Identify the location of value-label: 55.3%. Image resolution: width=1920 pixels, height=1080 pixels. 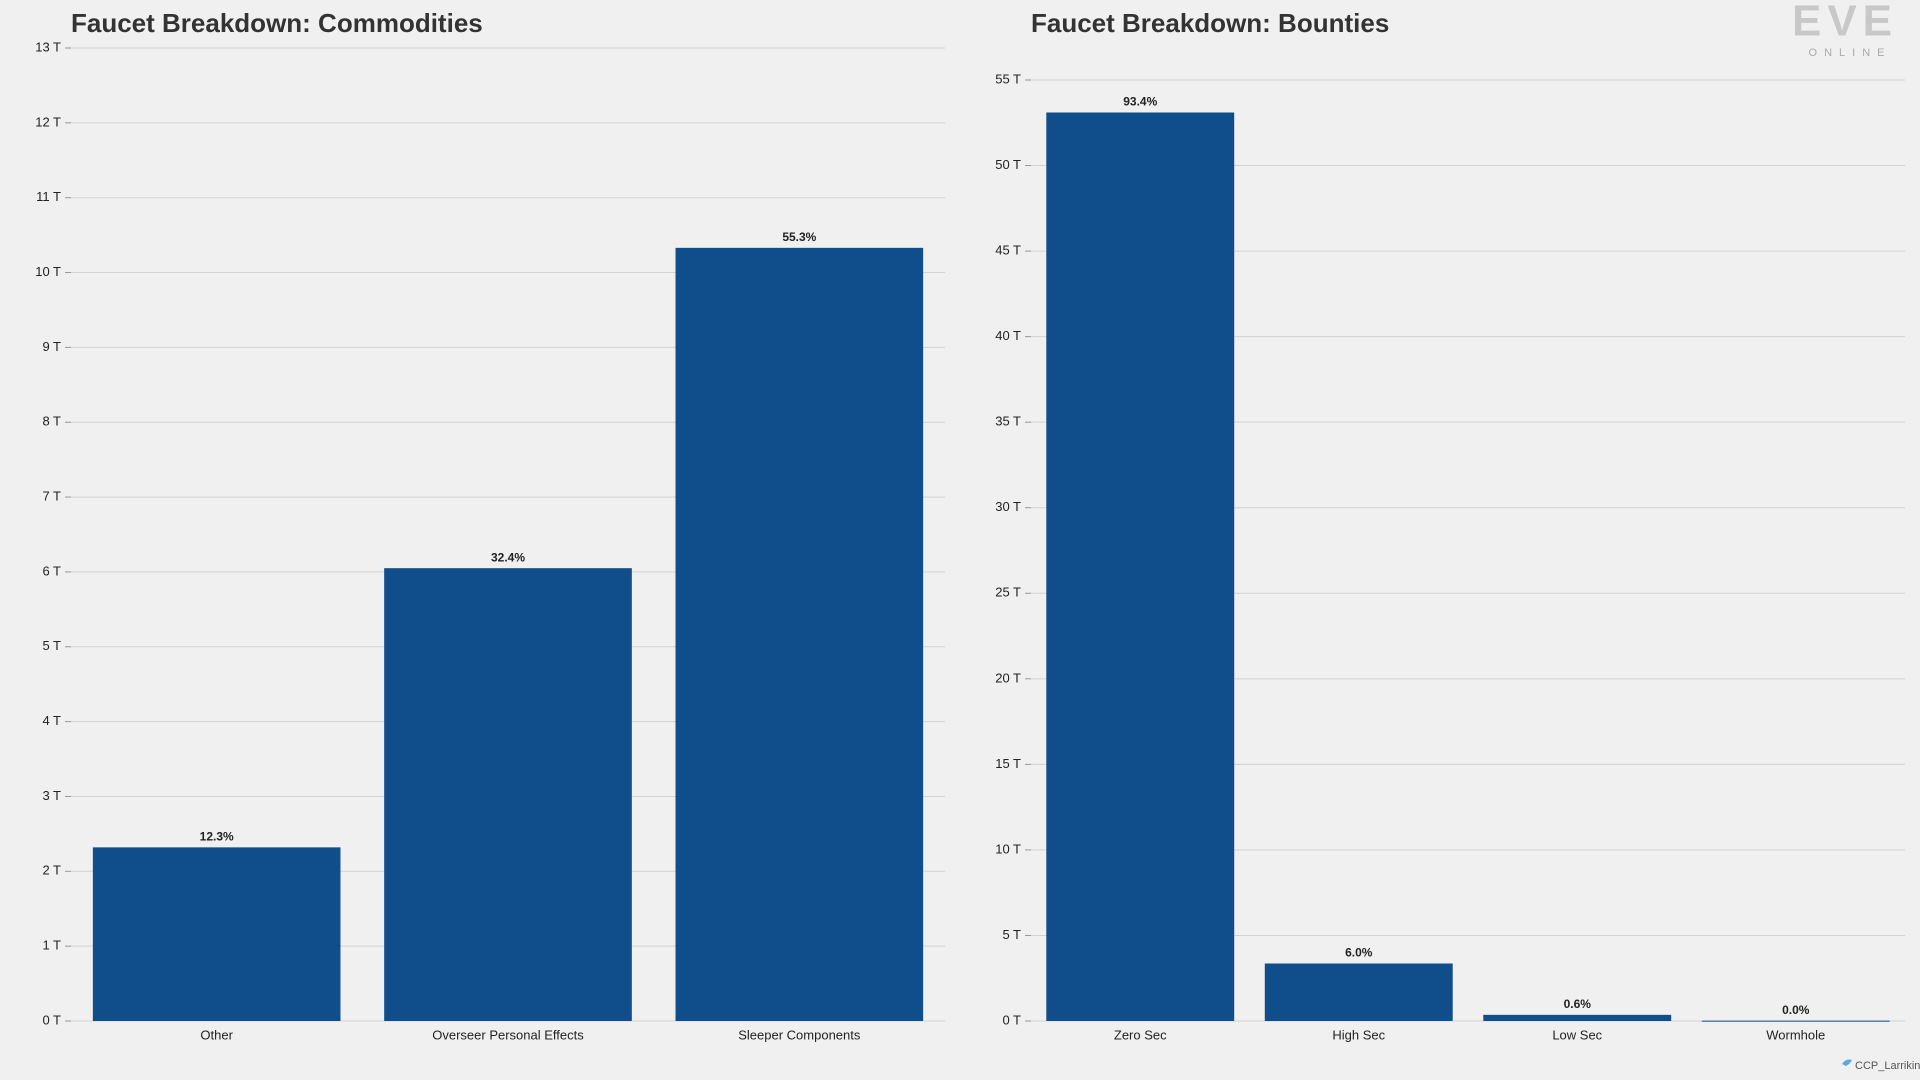
(799, 237).